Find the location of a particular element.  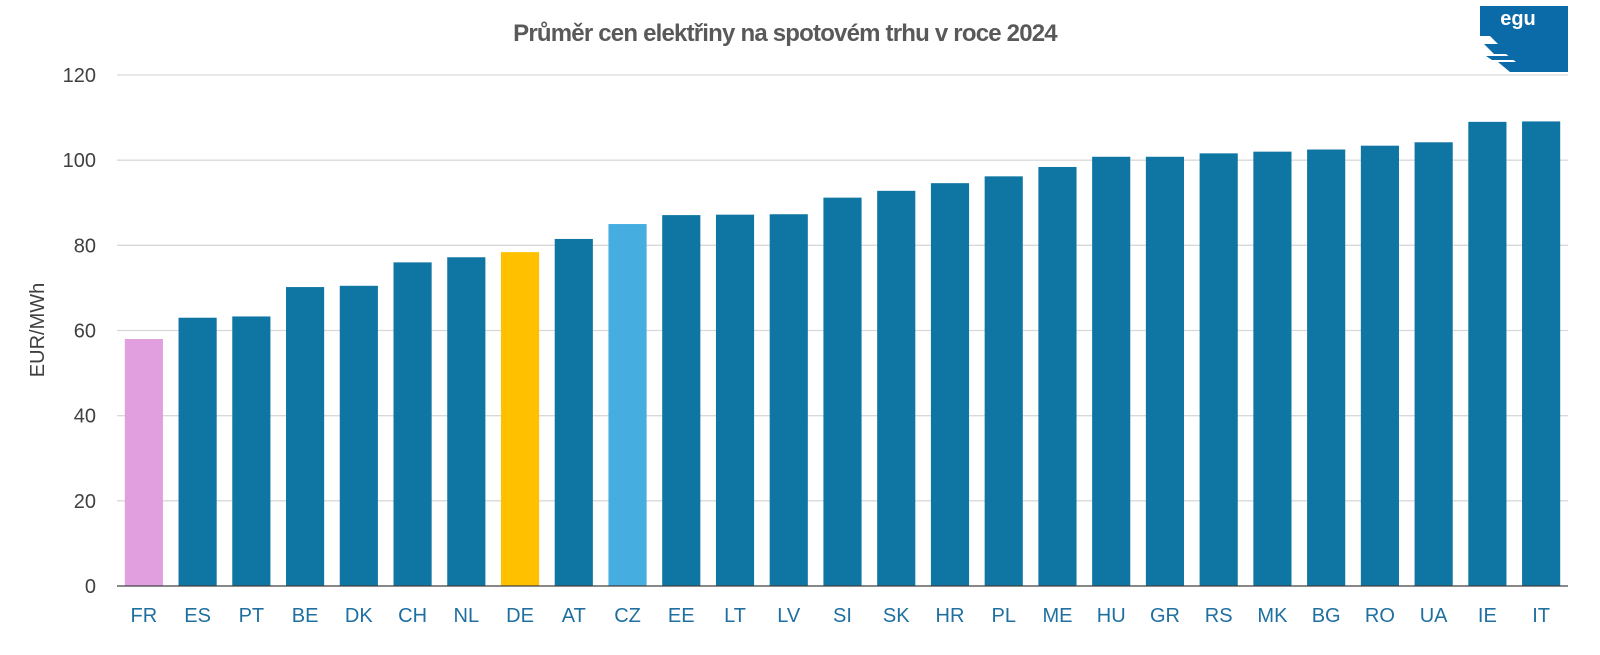

bar-es is located at coordinates (197, 451).